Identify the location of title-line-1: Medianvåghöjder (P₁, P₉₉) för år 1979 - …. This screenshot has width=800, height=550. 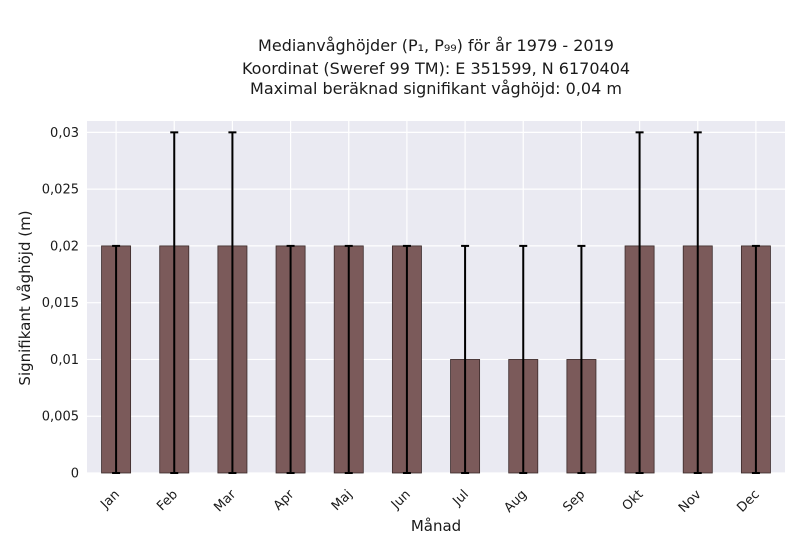
(436, 45).